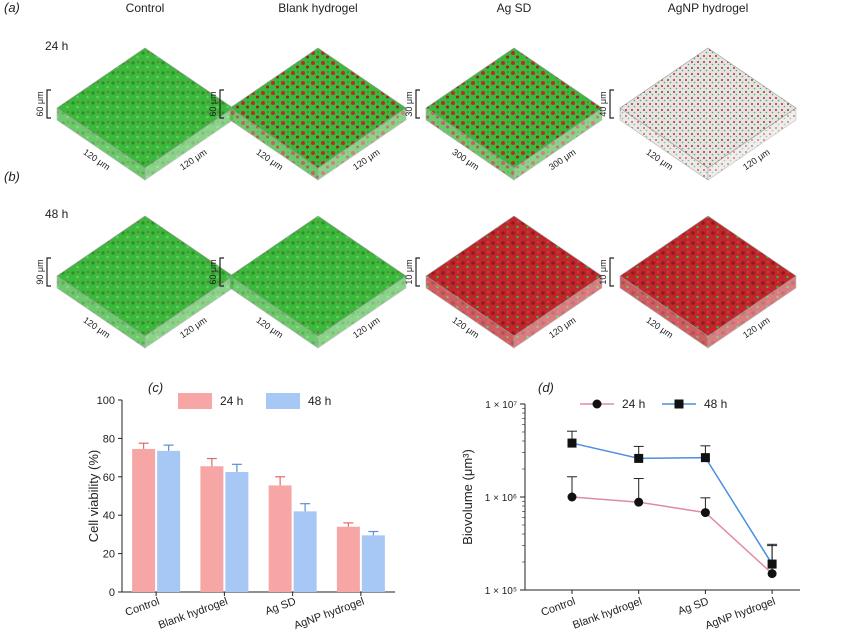 The image size is (845, 642). Describe the element at coordinates (112, 593) in the screenshot. I see `y-tick-label: 0` at that location.